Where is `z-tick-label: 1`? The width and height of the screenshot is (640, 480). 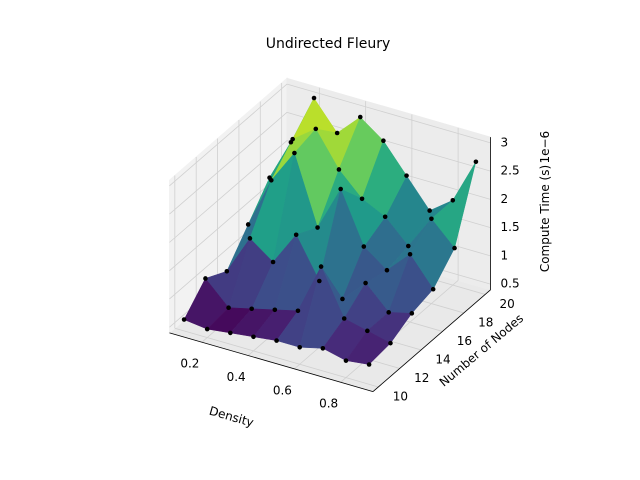
z-tick-label: 1 is located at coordinates (505, 255).